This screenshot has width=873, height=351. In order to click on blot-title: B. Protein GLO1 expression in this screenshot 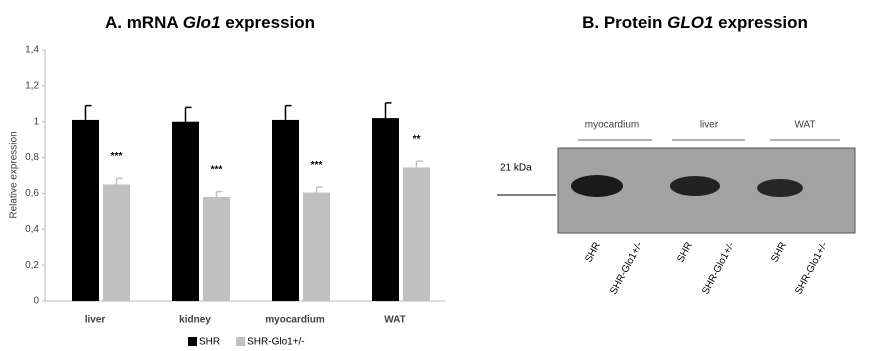, I will do `click(695, 22)`.